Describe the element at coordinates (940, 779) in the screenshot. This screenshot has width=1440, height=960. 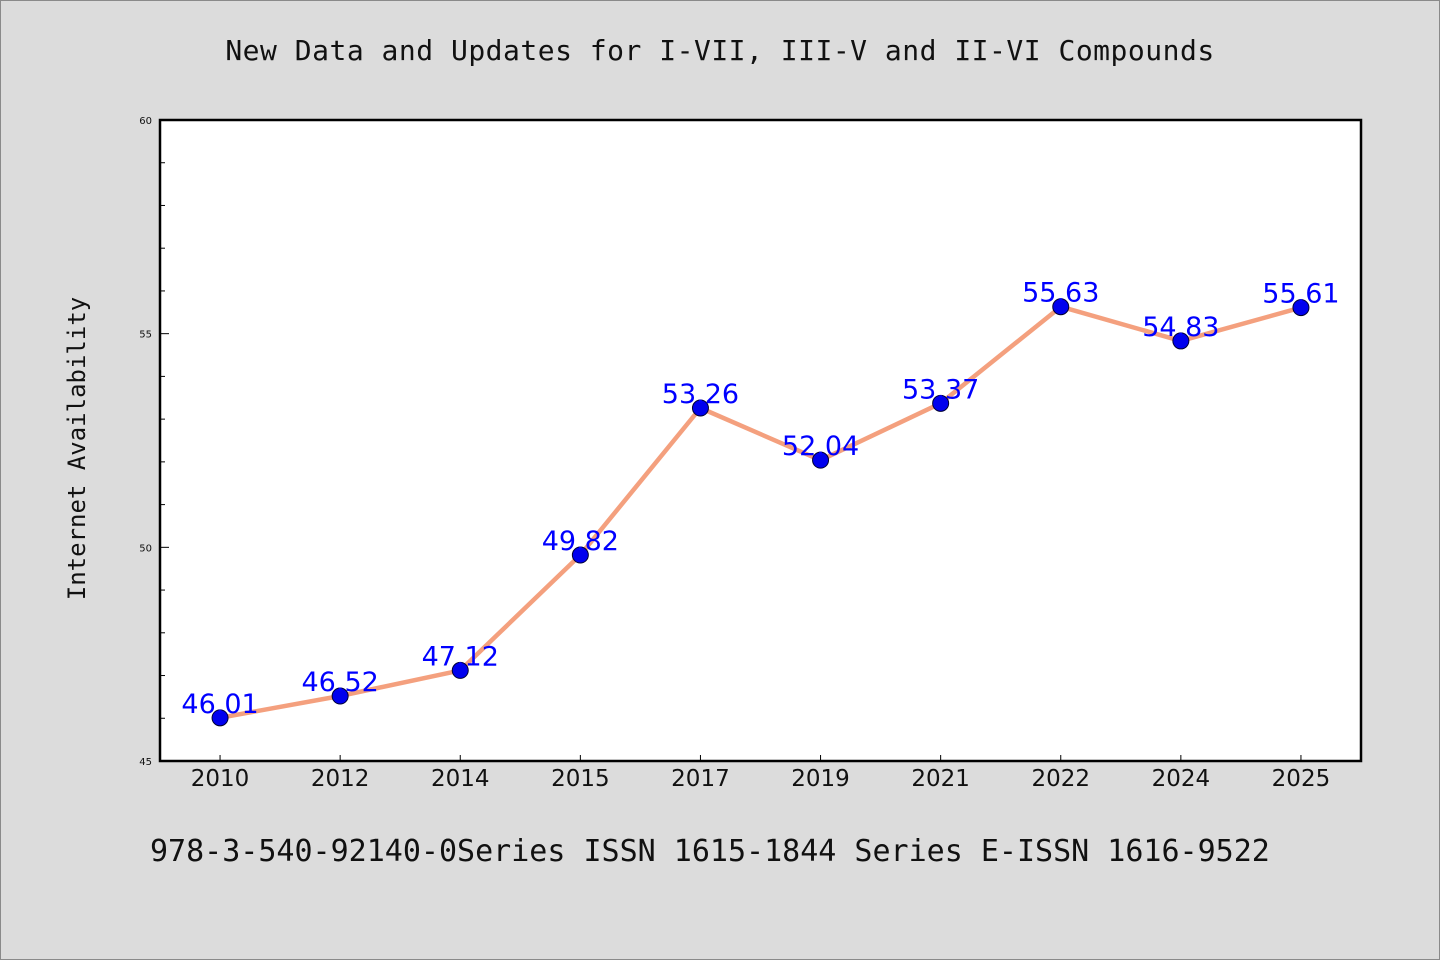
I see `x-tick-label: 2021` at that location.